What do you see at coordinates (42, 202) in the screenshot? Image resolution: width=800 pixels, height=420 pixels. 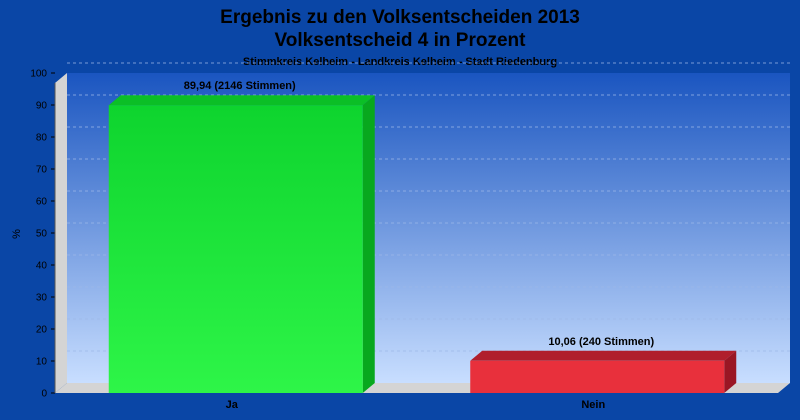 I see `y-tick-label: 60` at bounding box center [42, 202].